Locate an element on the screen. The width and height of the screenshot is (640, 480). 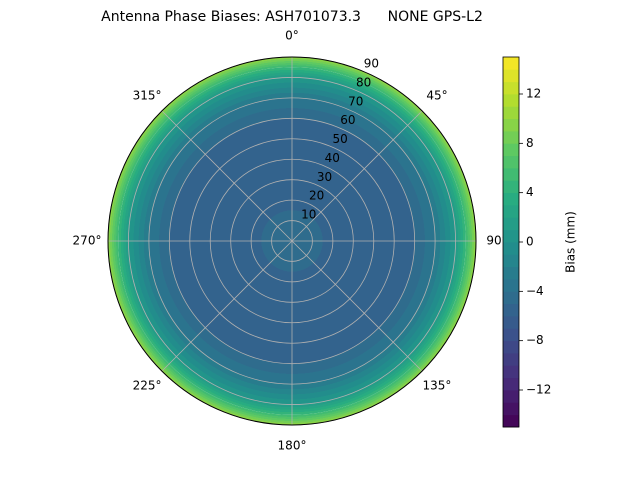
r-tick-label: 70 is located at coordinates (355, 101).